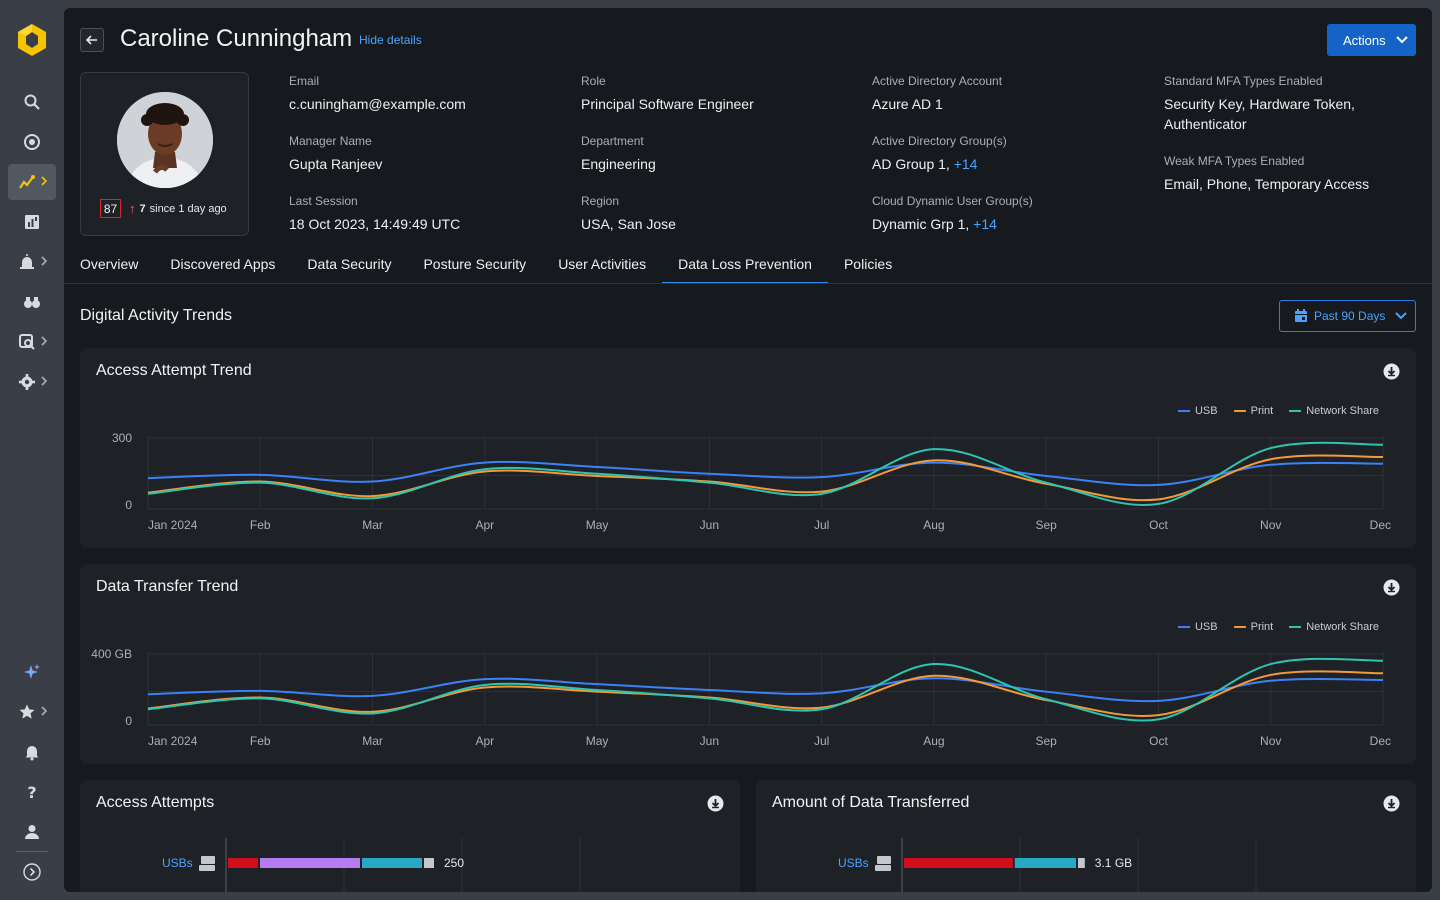  Describe the element at coordinates (745, 269) in the screenshot. I see `tab-data-loss-prevention: Data Loss Prevention` at that location.